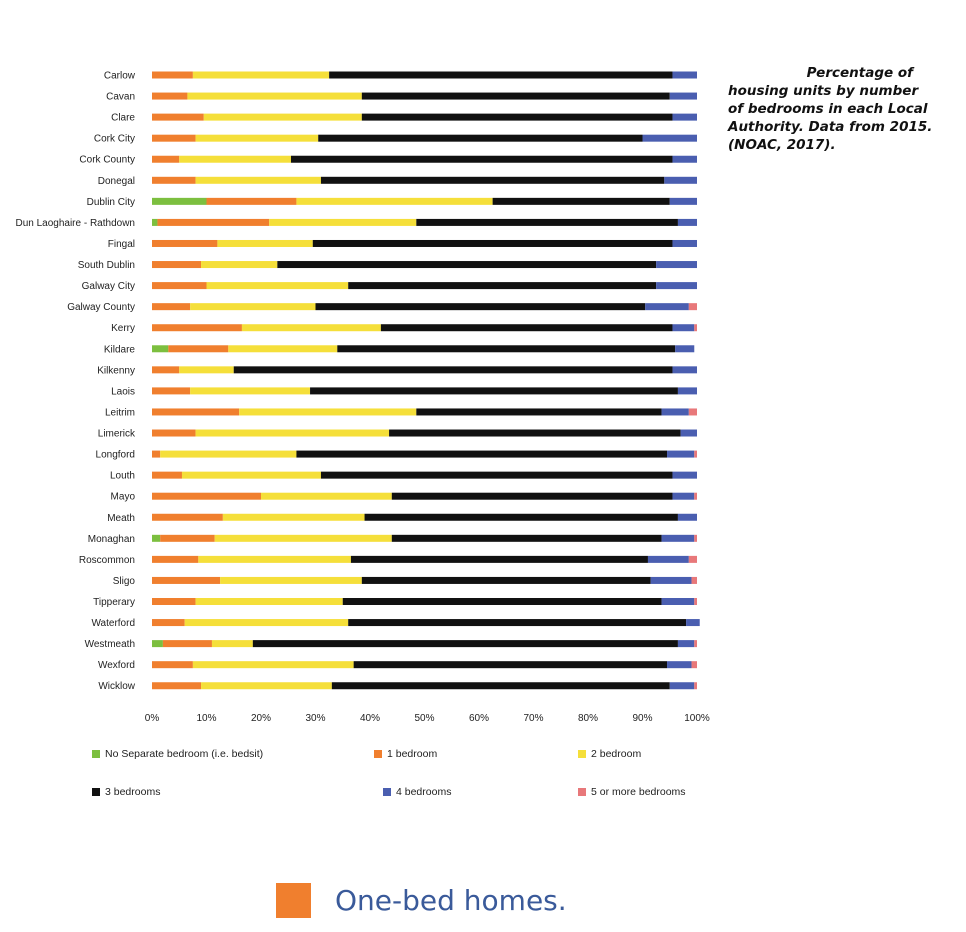  Describe the element at coordinates (642, 718) in the screenshot. I see `x-tick-label: 90%` at that location.